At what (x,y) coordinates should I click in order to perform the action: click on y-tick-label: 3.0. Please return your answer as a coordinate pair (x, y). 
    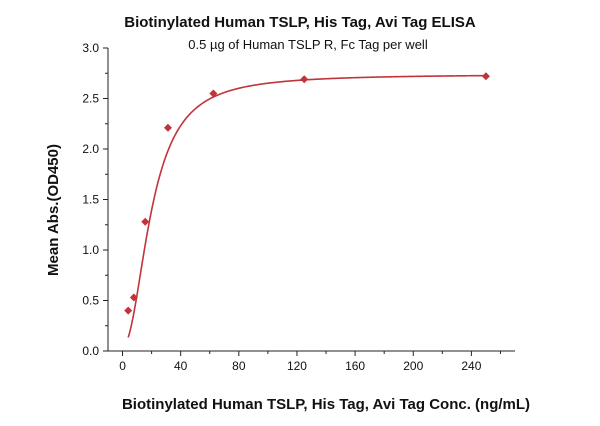
    Looking at the image, I should click on (90, 48).